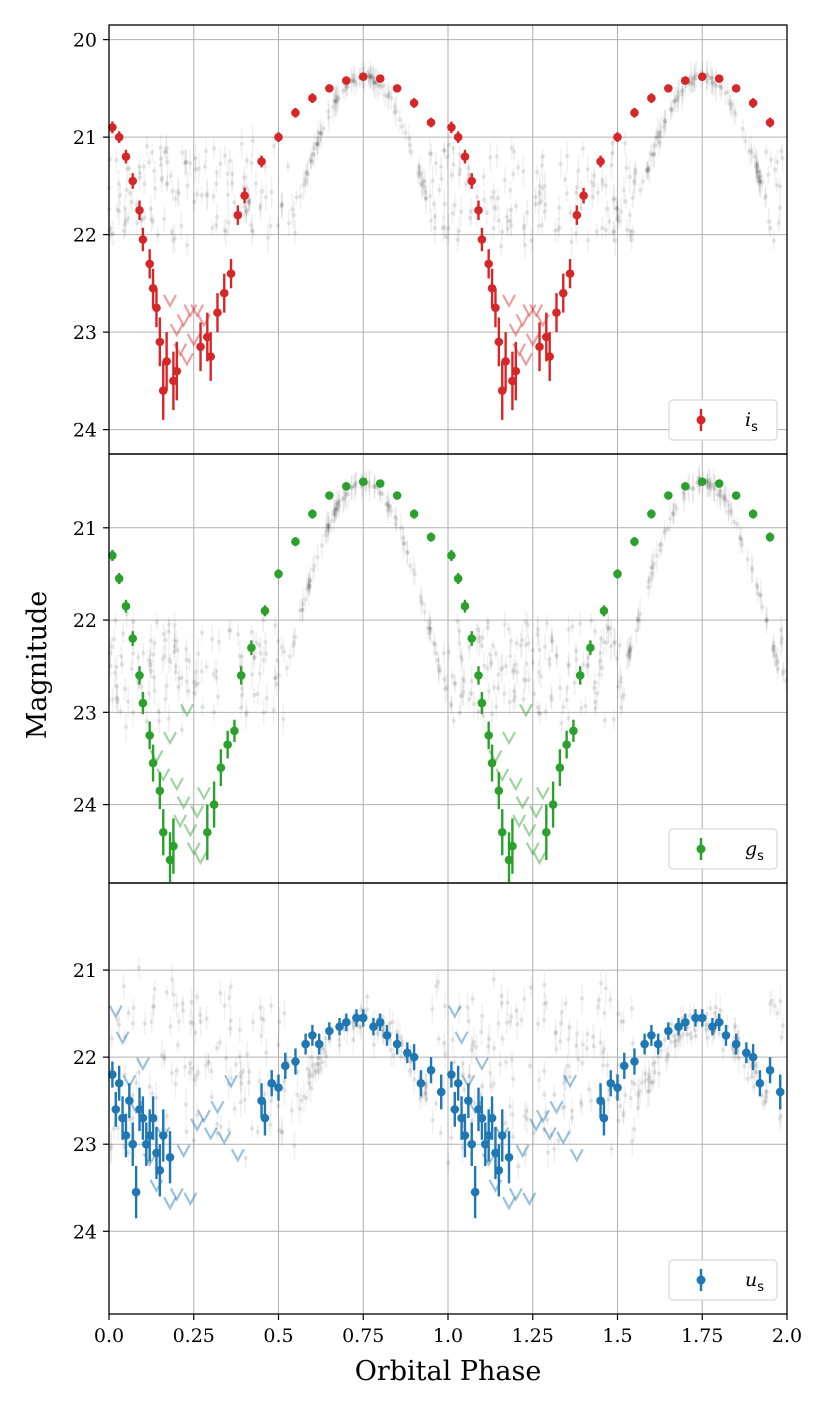 This screenshot has width=830, height=1412. Describe the element at coordinates (37, 665) in the screenshot. I see `y-axis-title: Magnitude` at that location.